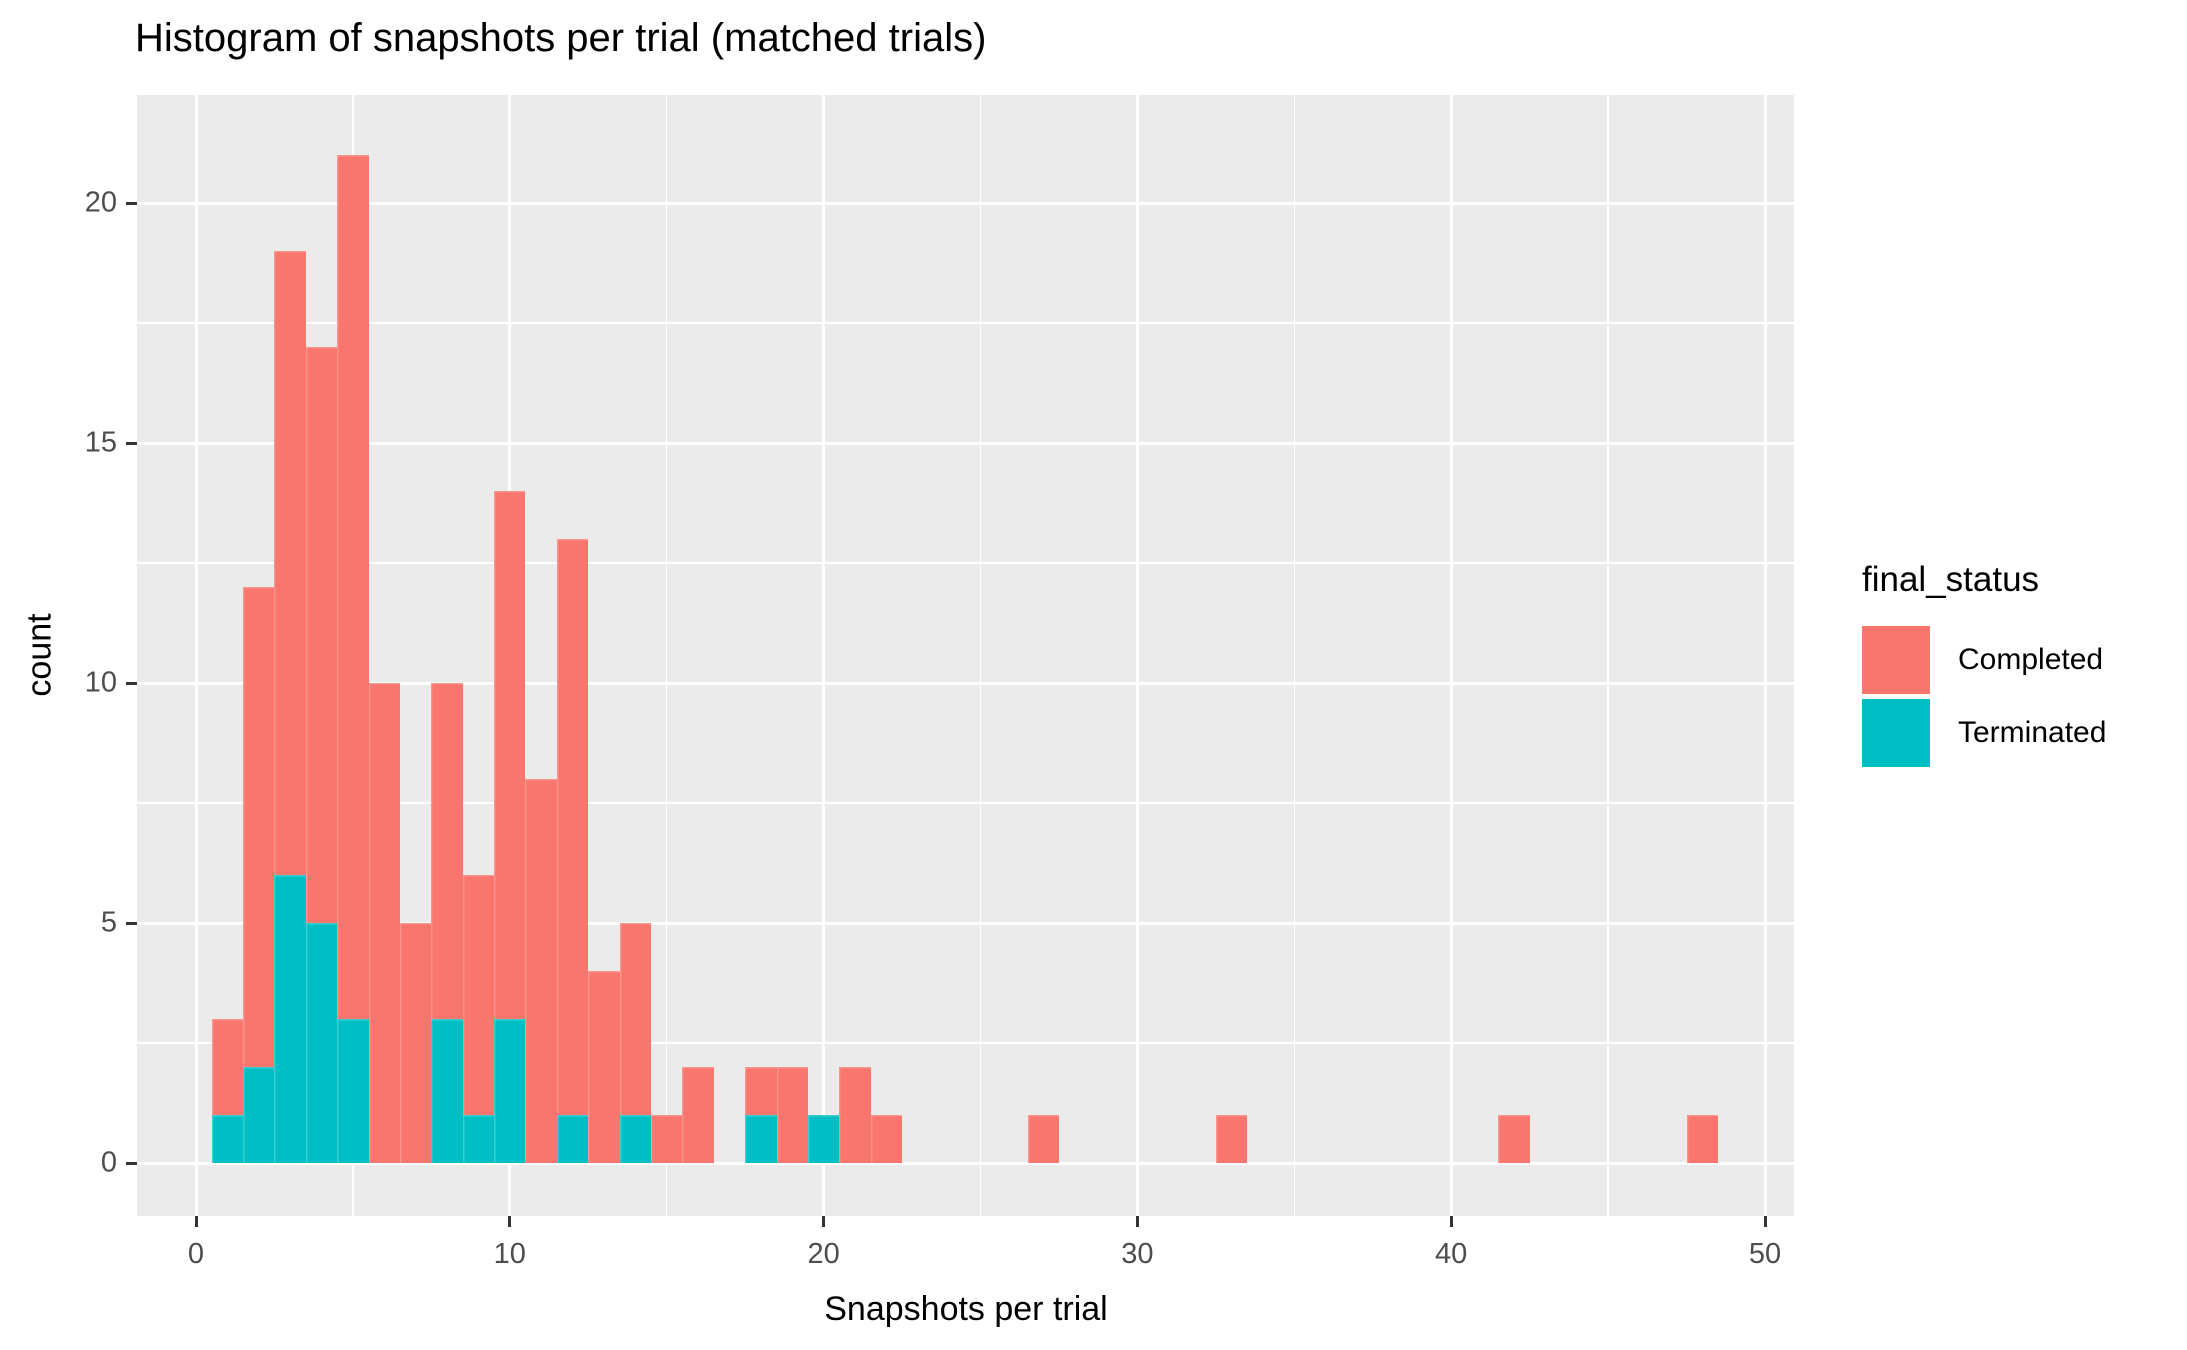  What do you see at coordinates (353, 587) in the screenshot?
I see `bar-completed-x5` at bounding box center [353, 587].